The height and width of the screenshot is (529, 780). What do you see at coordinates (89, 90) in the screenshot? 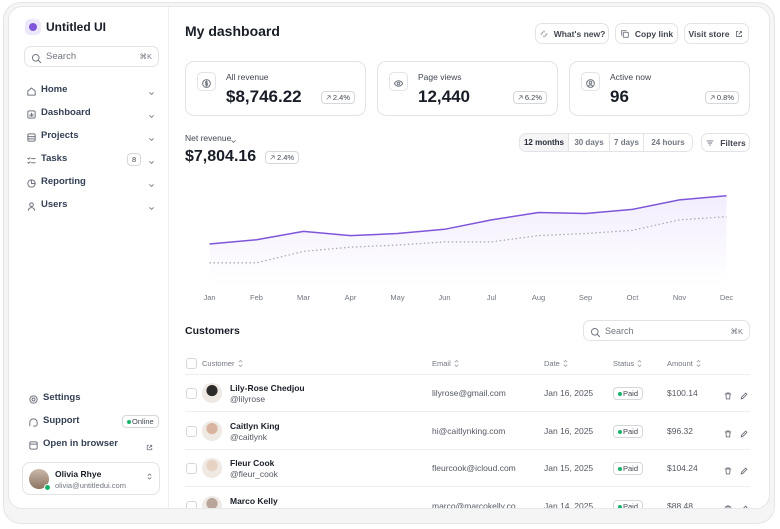
I see `nav-item: Home` at bounding box center [89, 90].